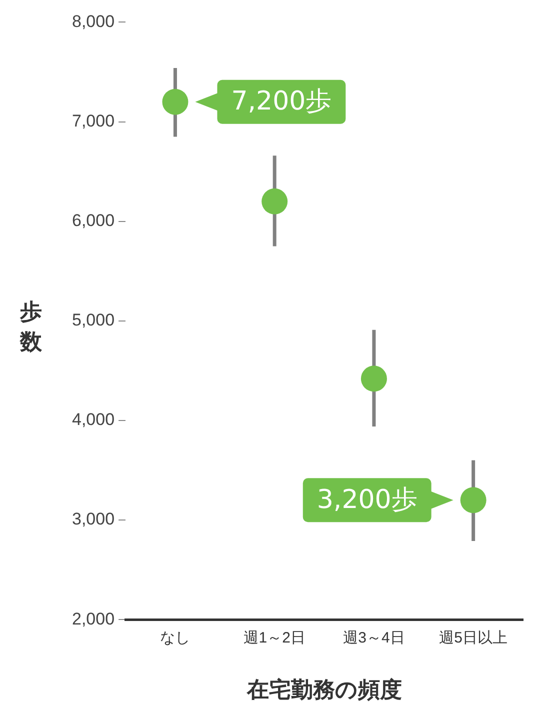 The height and width of the screenshot is (714, 544). What do you see at coordinates (93, 120) in the screenshot?
I see `y-tick-label: 7,000` at bounding box center [93, 120].